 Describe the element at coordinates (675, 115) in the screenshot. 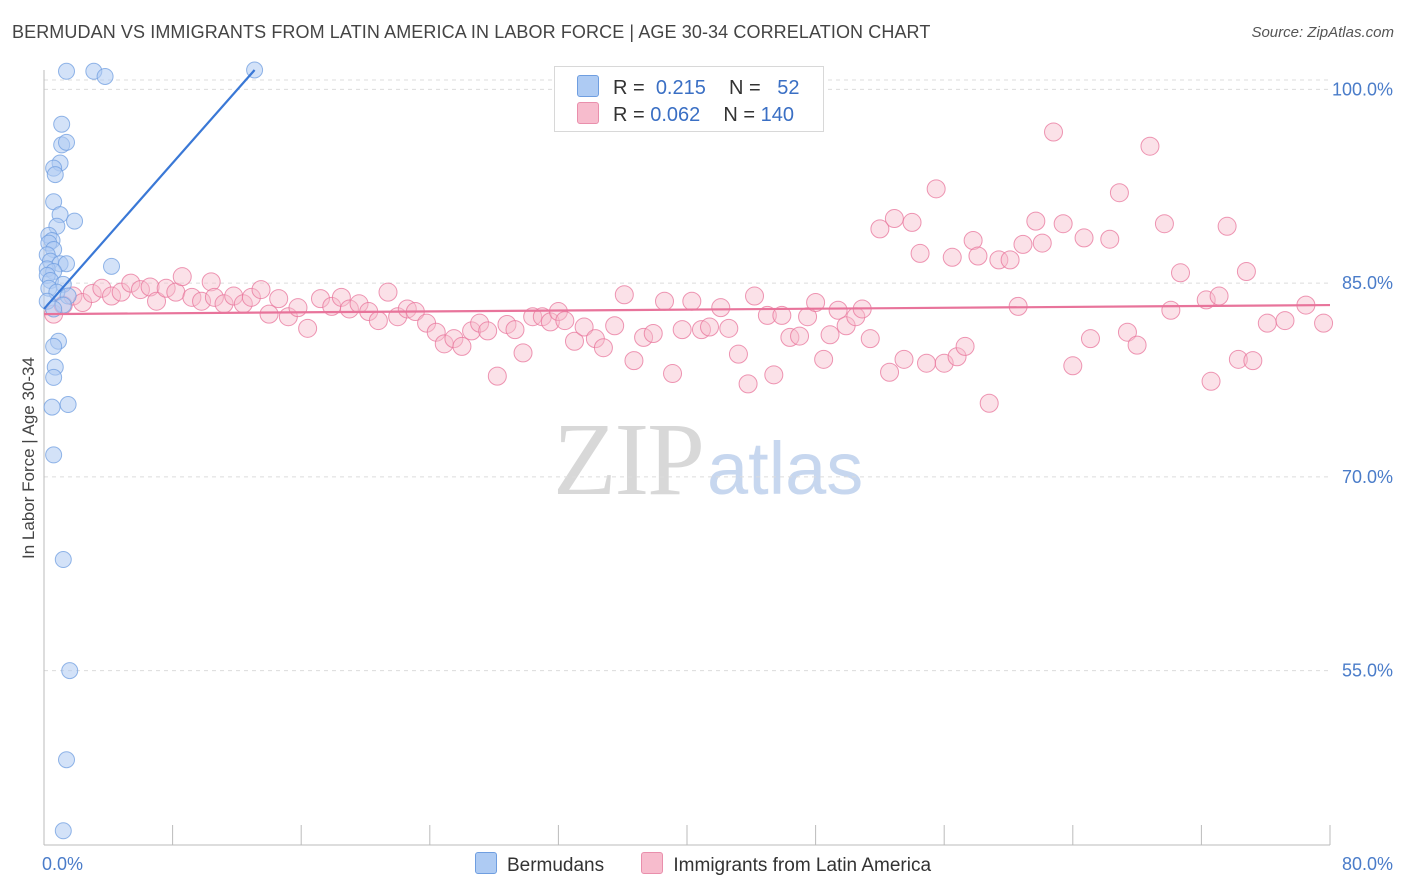

I see `legend-r-value: 0.062` at that location.